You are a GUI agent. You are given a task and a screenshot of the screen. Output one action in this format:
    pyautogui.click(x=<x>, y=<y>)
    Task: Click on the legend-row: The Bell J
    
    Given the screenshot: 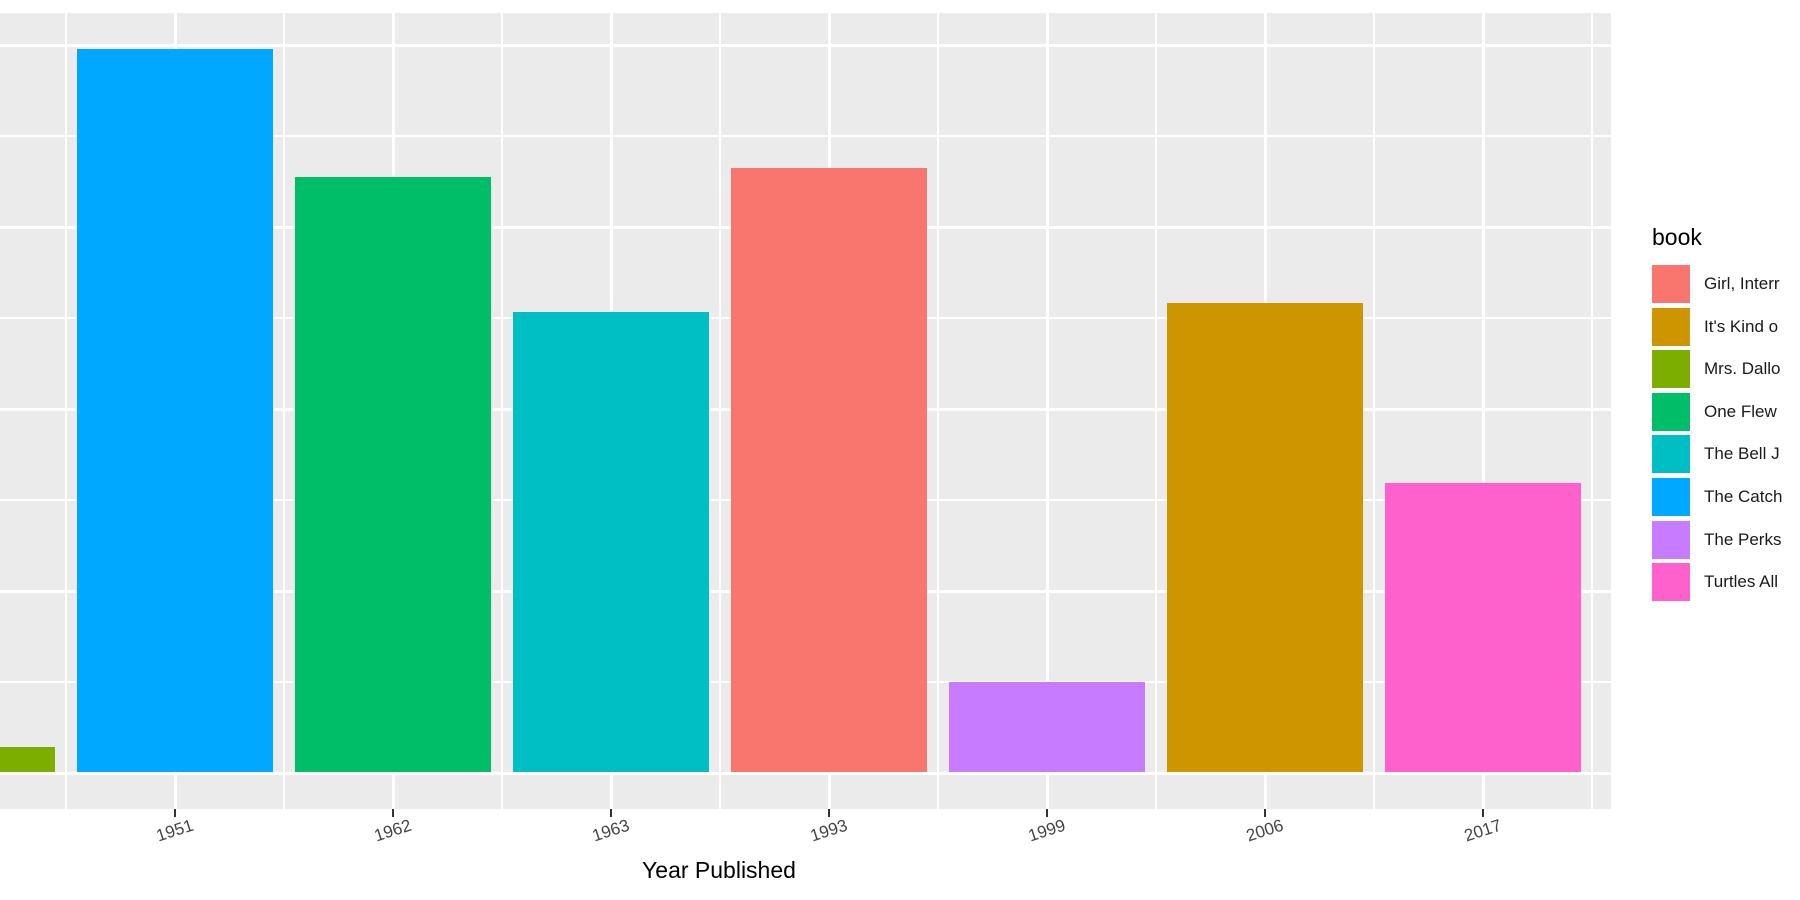 What is the action you would take?
    pyautogui.click(x=1716, y=454)
    